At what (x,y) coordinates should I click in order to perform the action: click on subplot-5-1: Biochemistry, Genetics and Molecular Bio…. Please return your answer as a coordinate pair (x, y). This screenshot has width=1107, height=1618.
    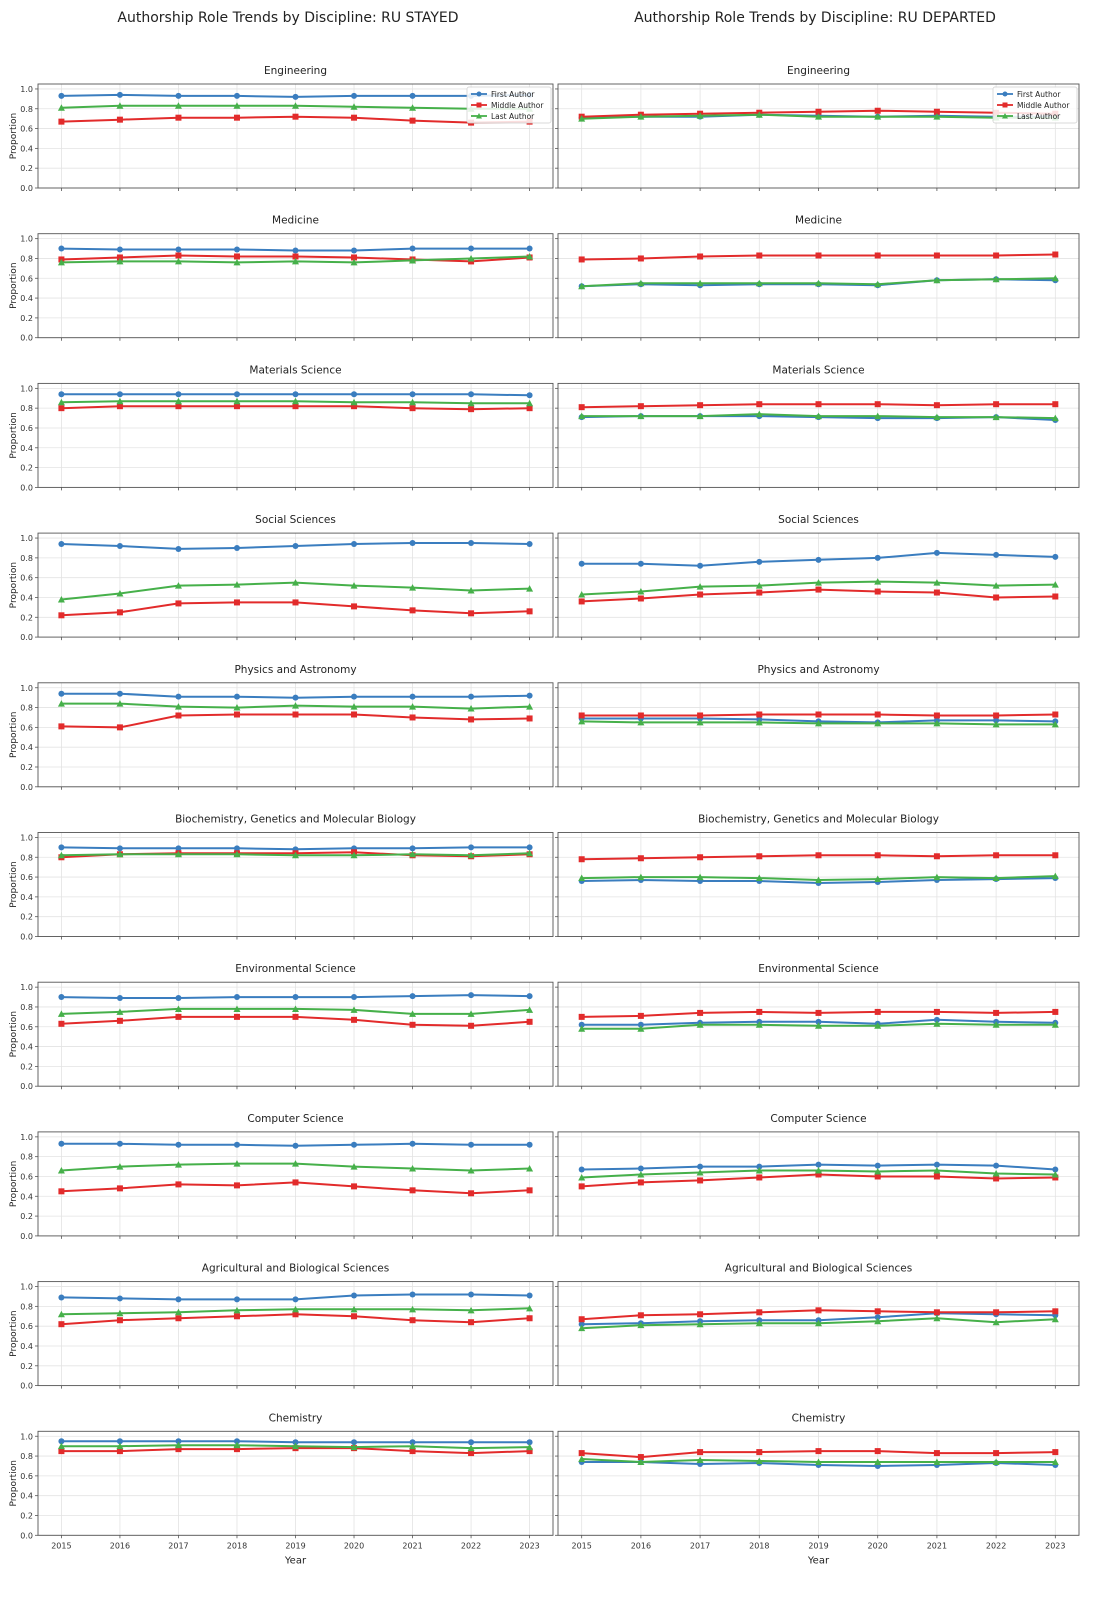
    Looking at the image, I should click on (817, 877).